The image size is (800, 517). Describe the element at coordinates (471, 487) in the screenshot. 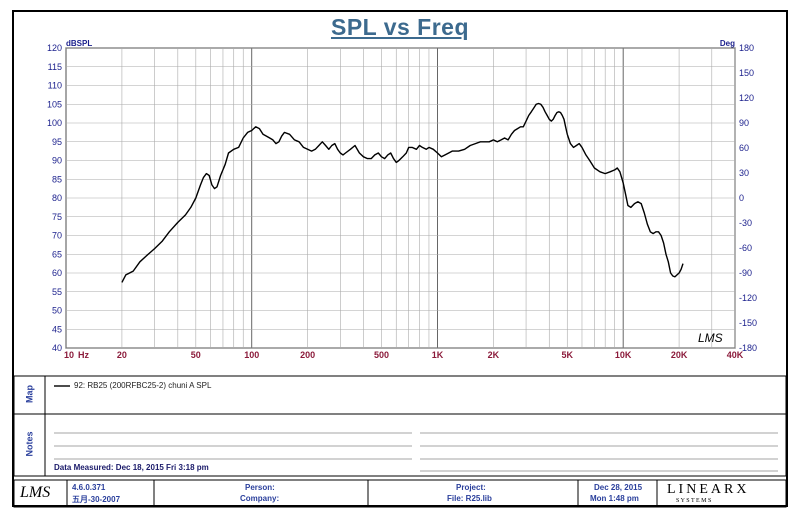

I see `project-label: Project:` at that location.